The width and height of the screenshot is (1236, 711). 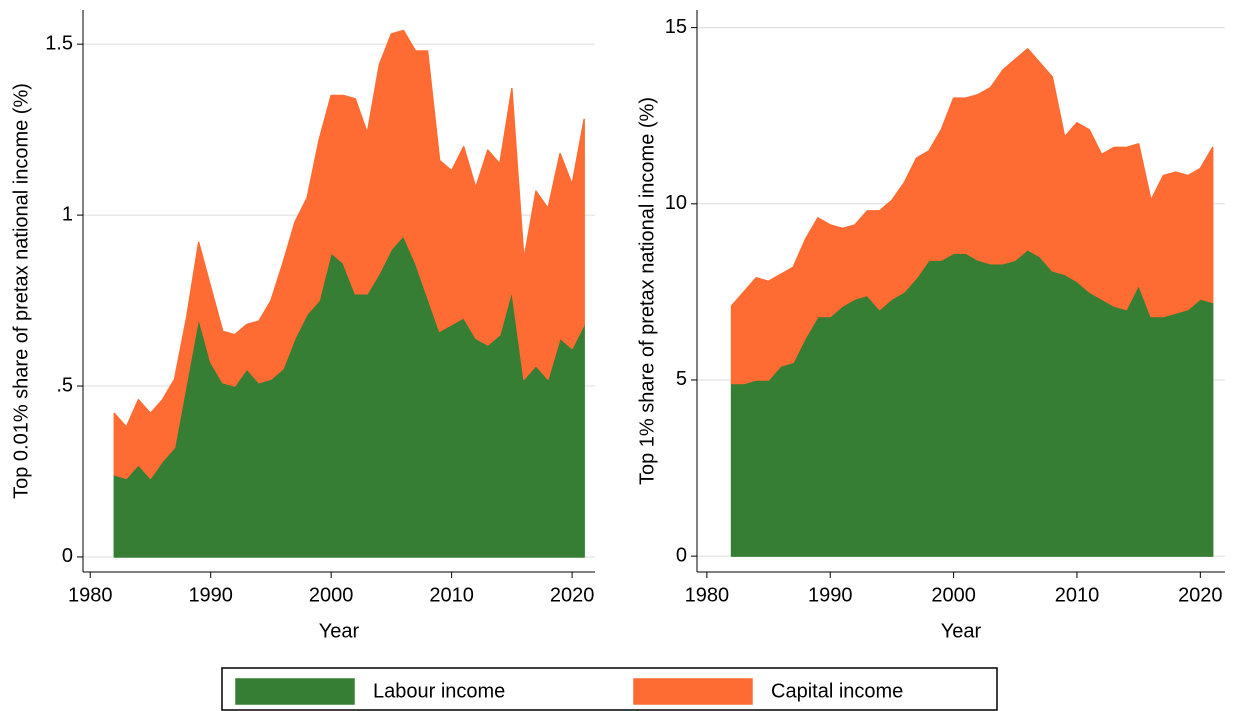 I want to click on y-tick-label: 15, so click(x=676, y=27).